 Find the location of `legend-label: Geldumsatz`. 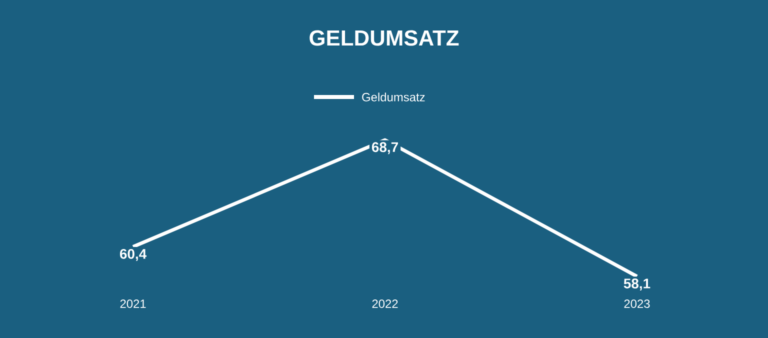

legend-label: Geldumsatz is located at coordinates (393, 97).